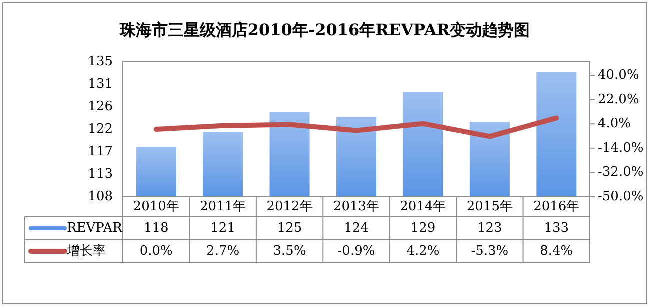  What do you see at coordinates (223, 228) in the screenshot?
I see `data-label: 121` at bounding box center [223, 228].